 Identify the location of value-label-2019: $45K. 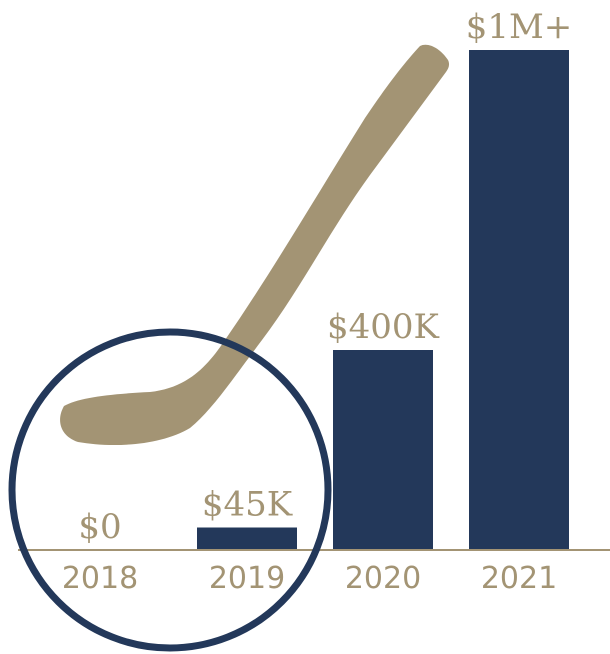
(247, 505).